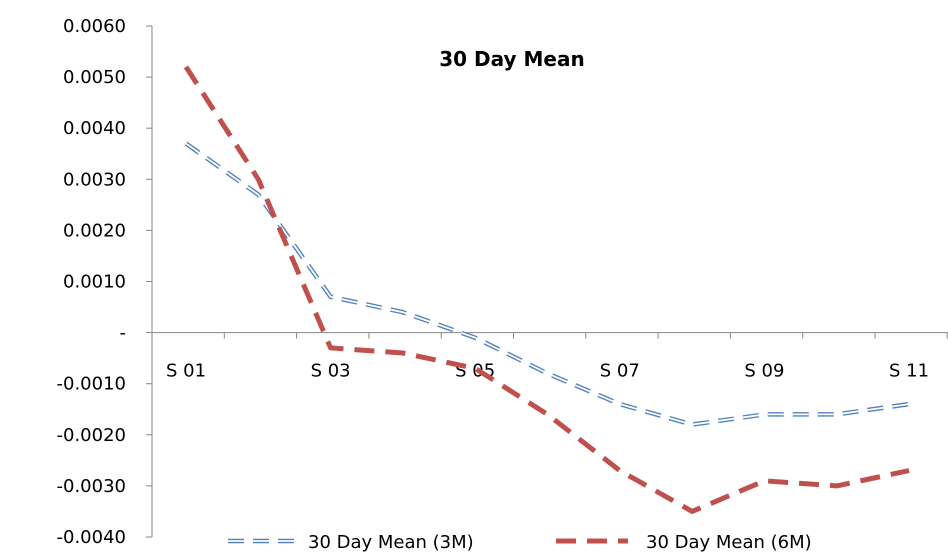  I want to click on x-axis: S 01 S 03 S 05 S 07 S 09 S 11, so click(549, 357).